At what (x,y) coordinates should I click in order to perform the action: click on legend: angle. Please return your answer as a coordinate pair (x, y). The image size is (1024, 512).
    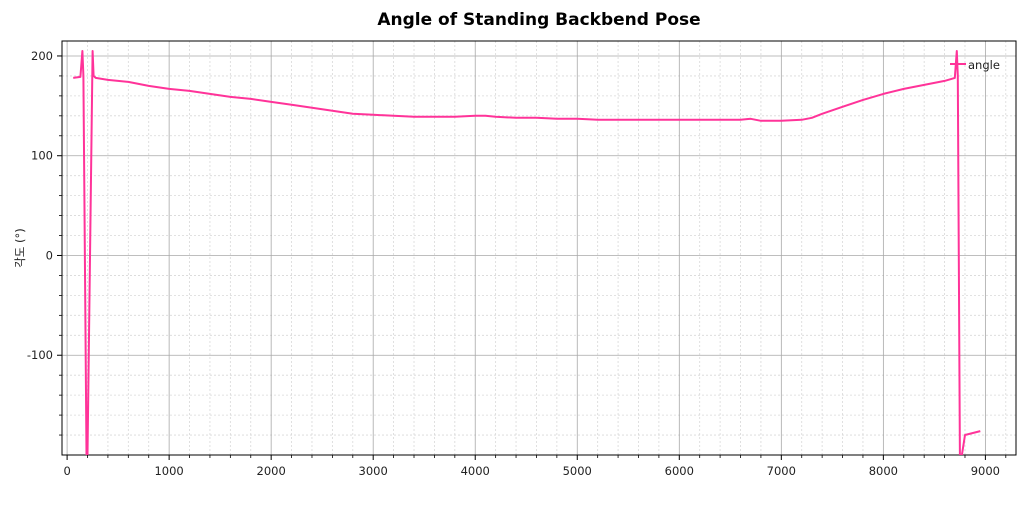
    Looking at the image, I should click on (975, 65).